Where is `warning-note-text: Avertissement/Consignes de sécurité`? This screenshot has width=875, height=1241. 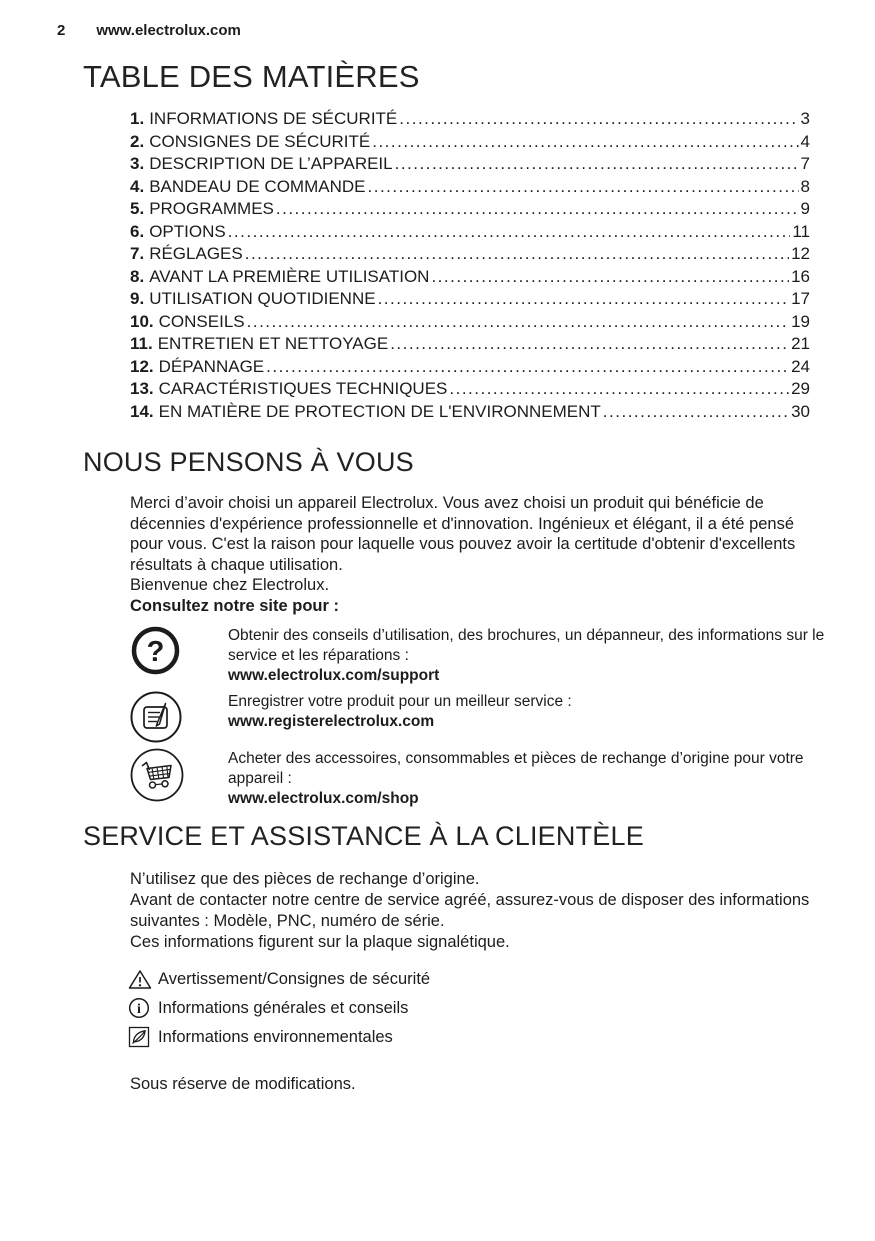
warning-note-text: Avertissement/Consignes de sécurité is located at coordinates (294, 979).